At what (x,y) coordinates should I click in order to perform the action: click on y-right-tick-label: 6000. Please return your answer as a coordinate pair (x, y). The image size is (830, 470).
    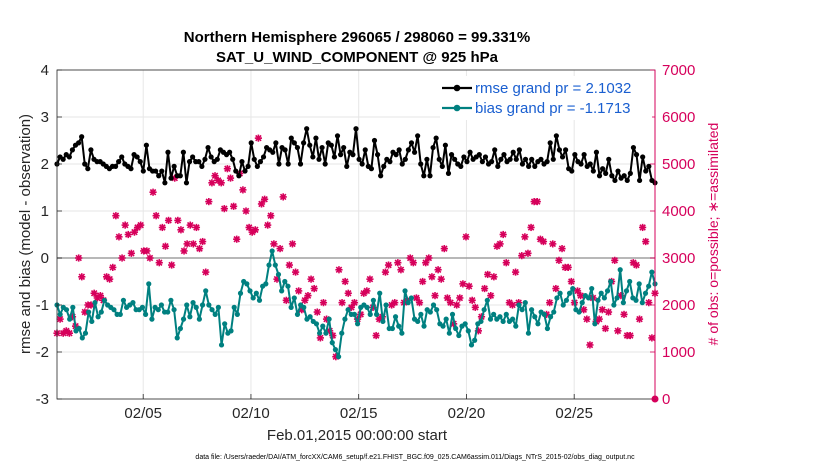
    Looking at the image, I should click on (678, 117).